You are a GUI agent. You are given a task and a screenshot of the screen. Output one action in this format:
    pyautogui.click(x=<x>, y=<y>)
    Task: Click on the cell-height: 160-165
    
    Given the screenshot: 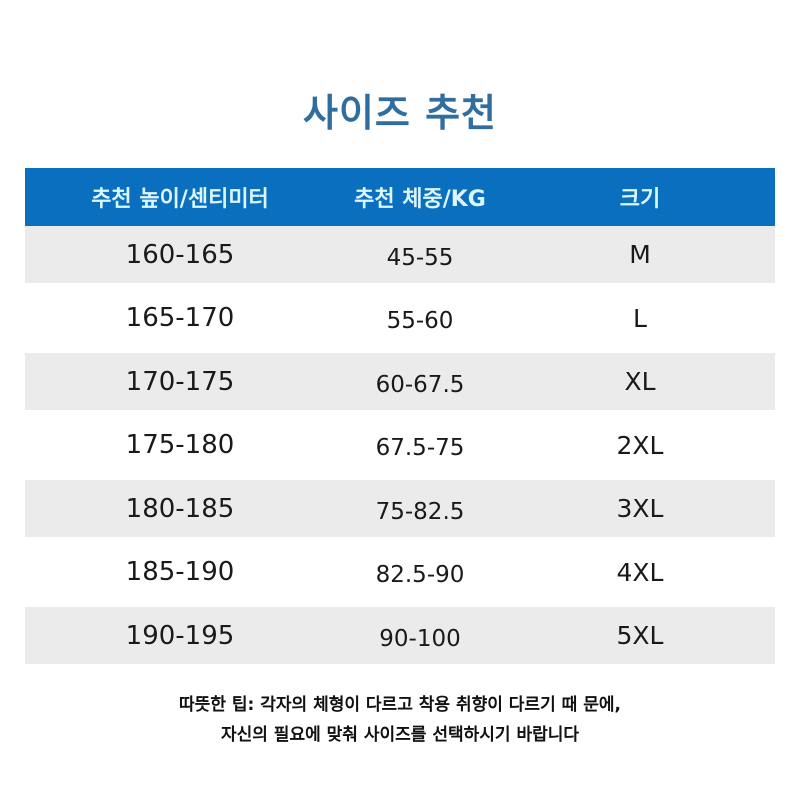 What is the action you would take?
    pyautogui.click(x=180, y=254)
    